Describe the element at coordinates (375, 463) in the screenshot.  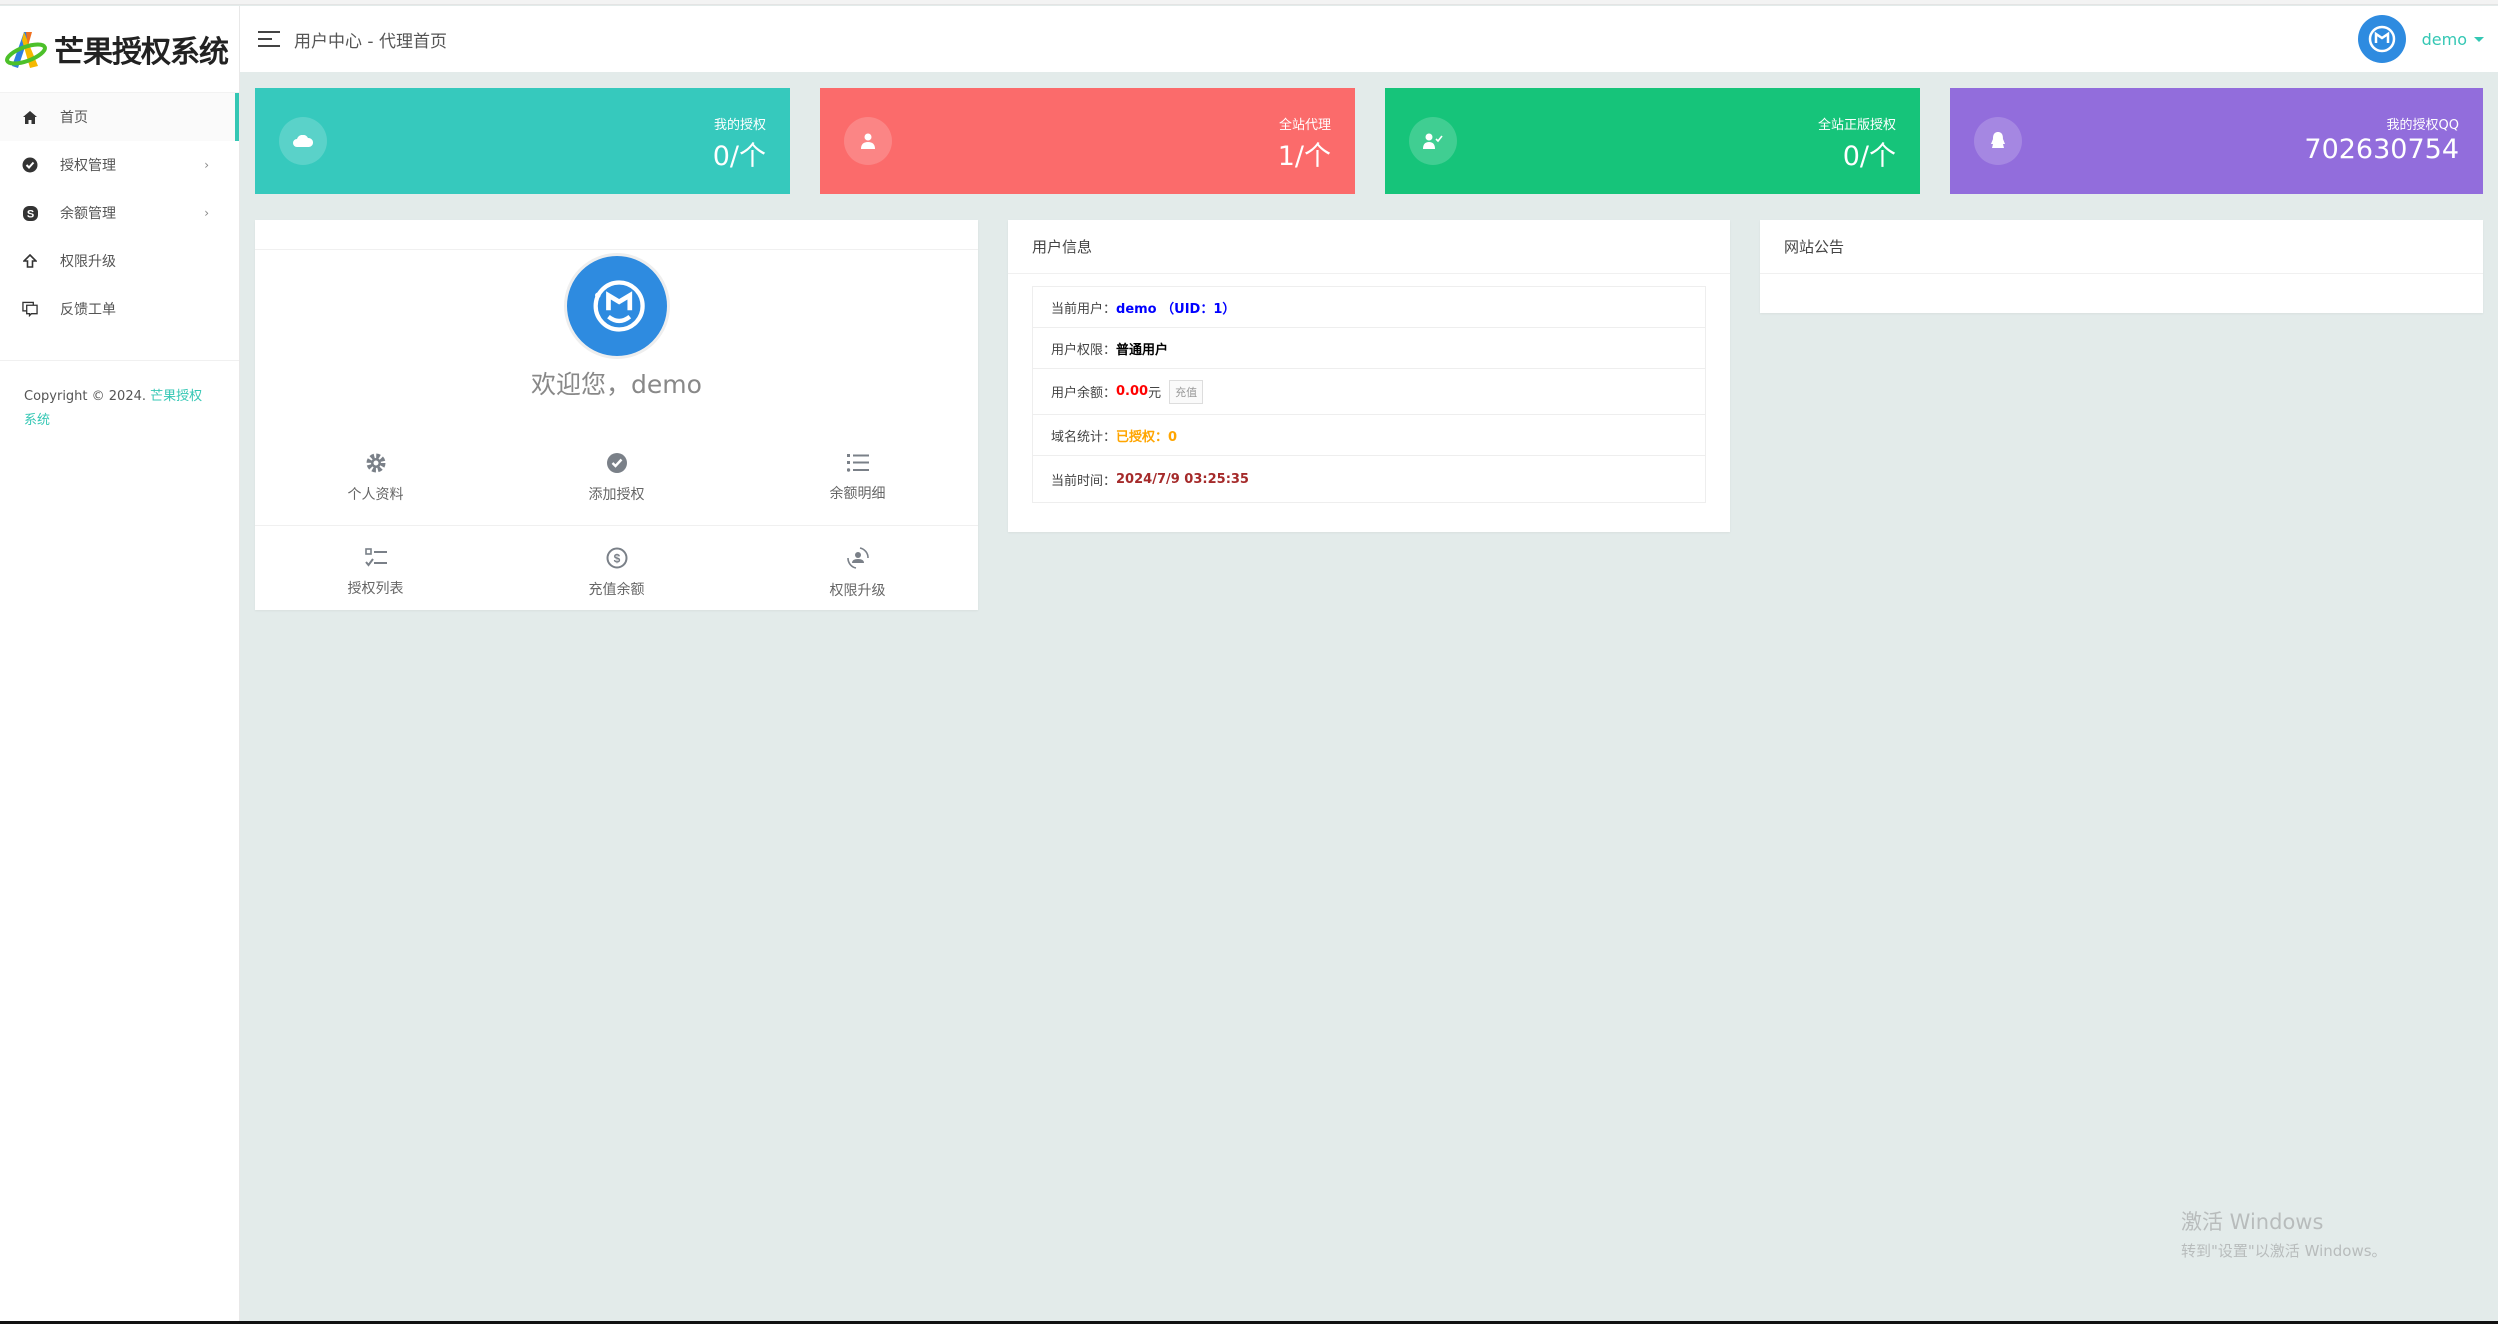
I see `gear-icon` at that location.